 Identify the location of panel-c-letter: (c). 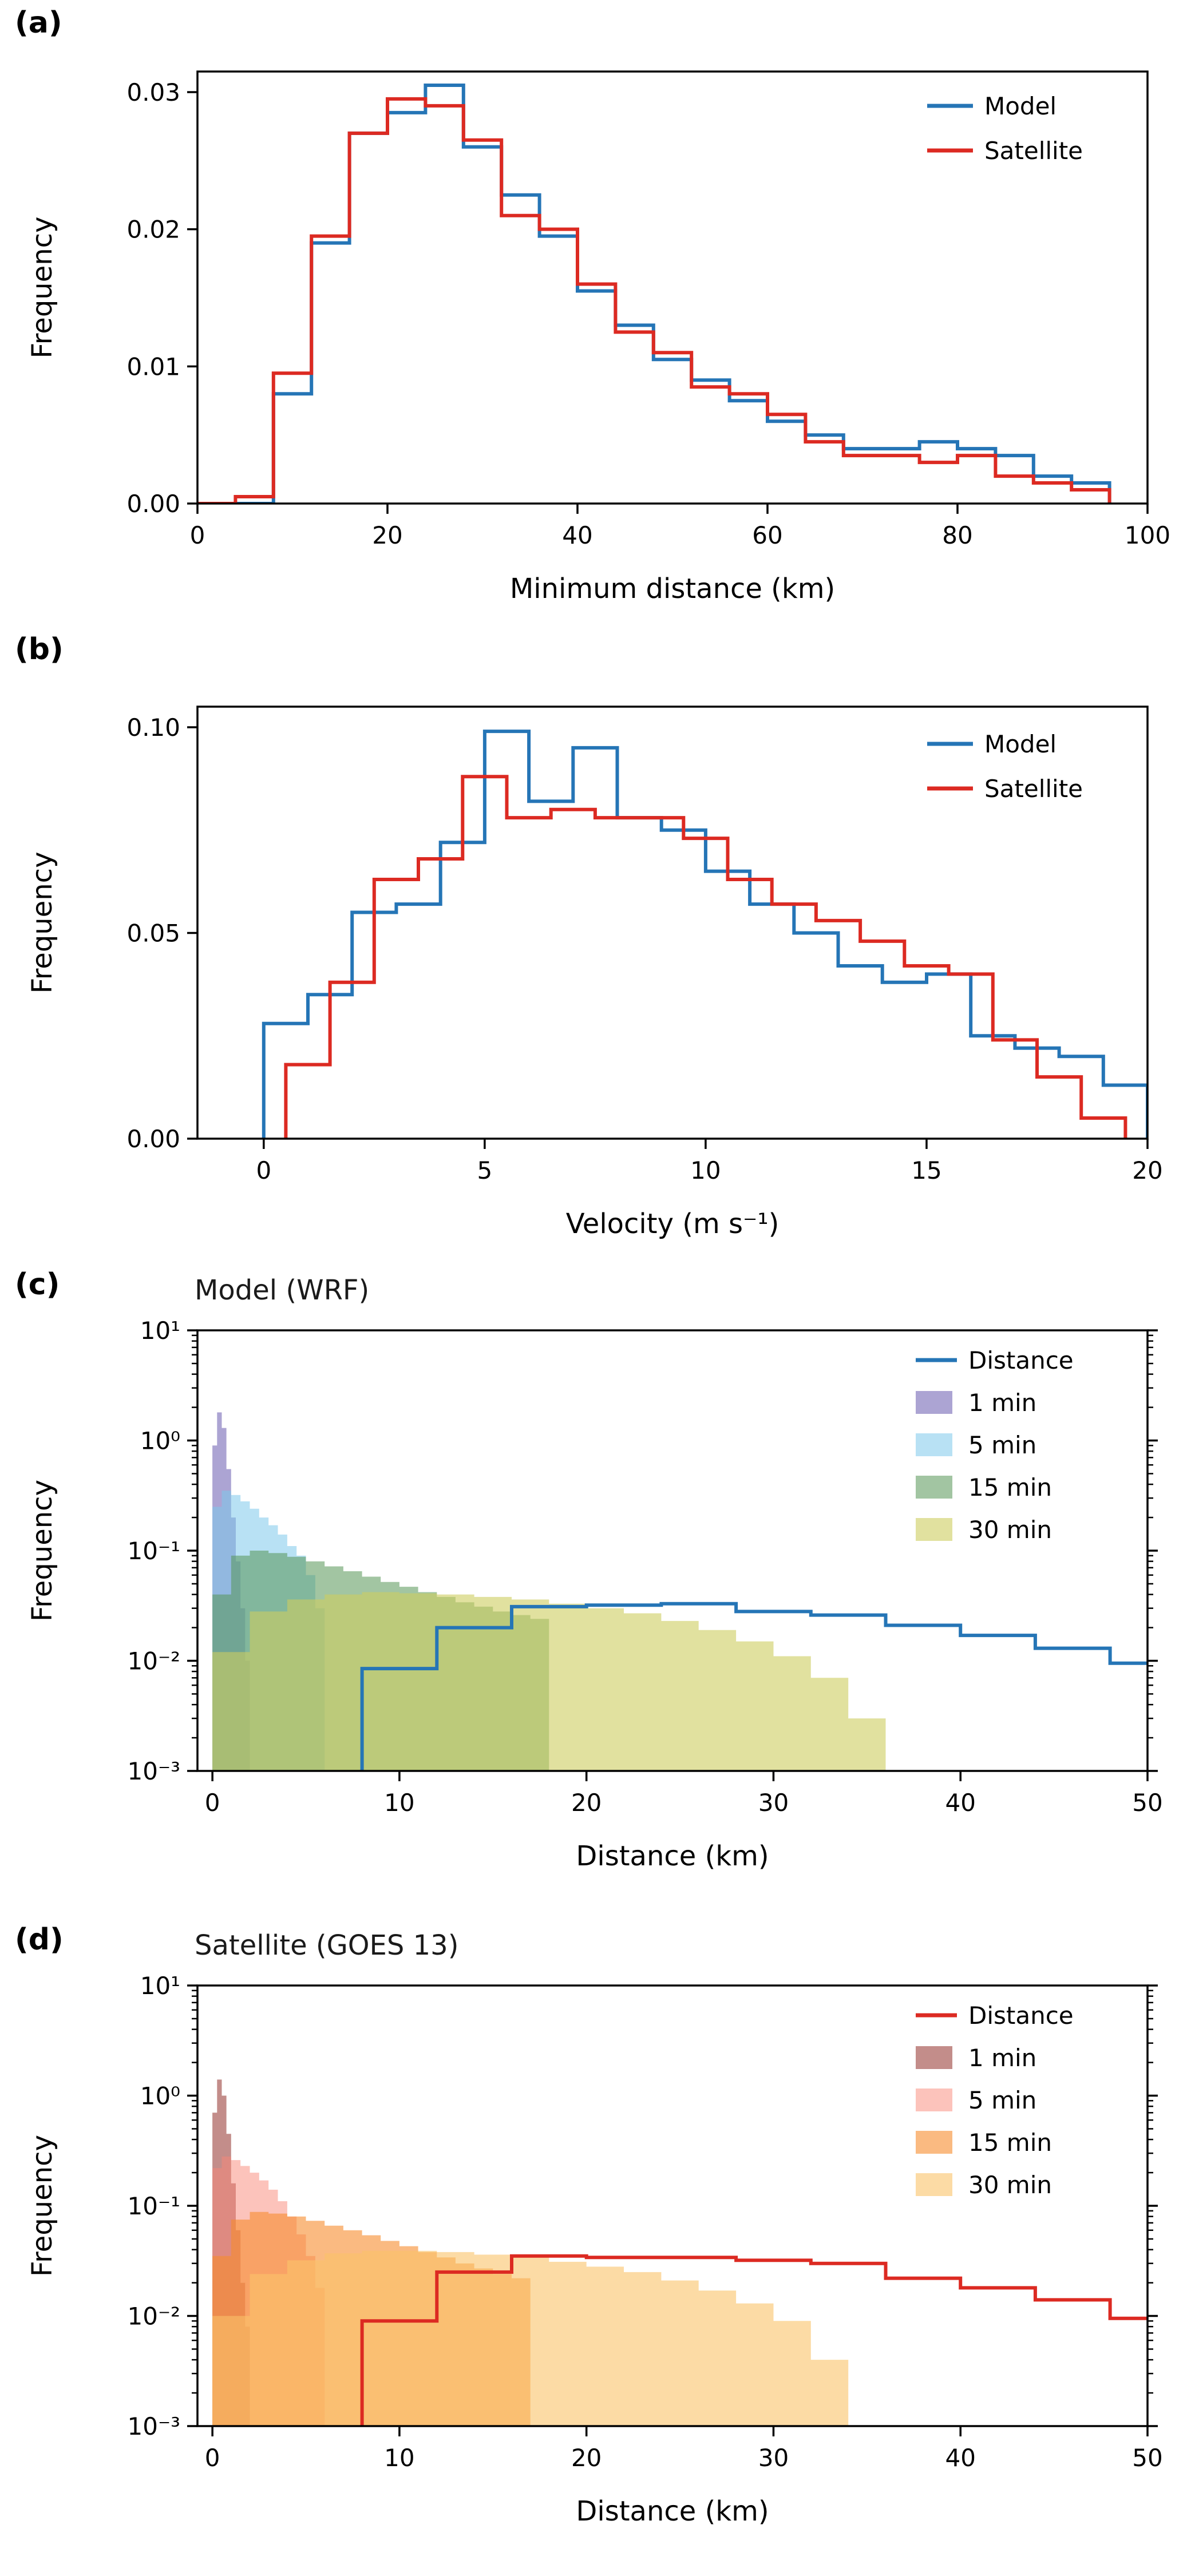
(37, 1284).